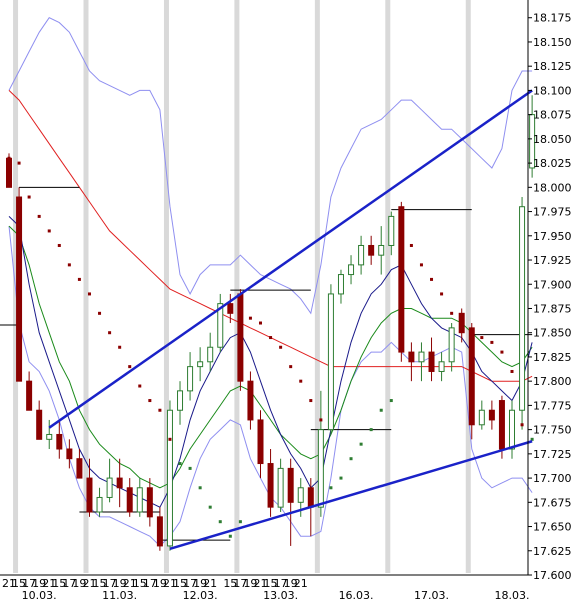 Image resolution: width=574 pixels, height=611 pixels. Describe the element at coordinates (552, 187) in the screenshot. I see `y-tick-label: 18.000` at that location.